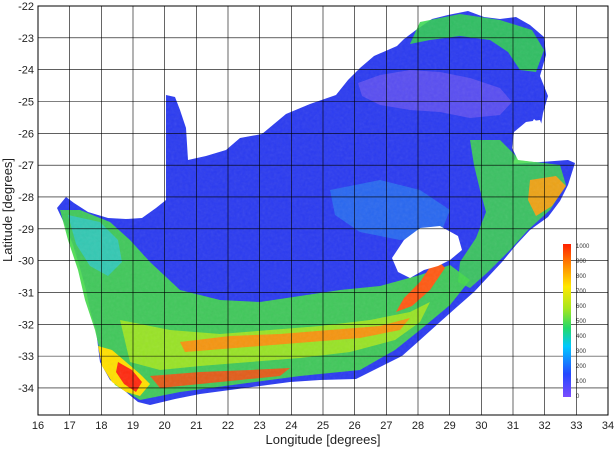 This screenshot has width=615, height=454. What do you see at coordinates (26, 230) in the screenshot?
I see `y-tick-label: -29` at bounding box center [26, 230].